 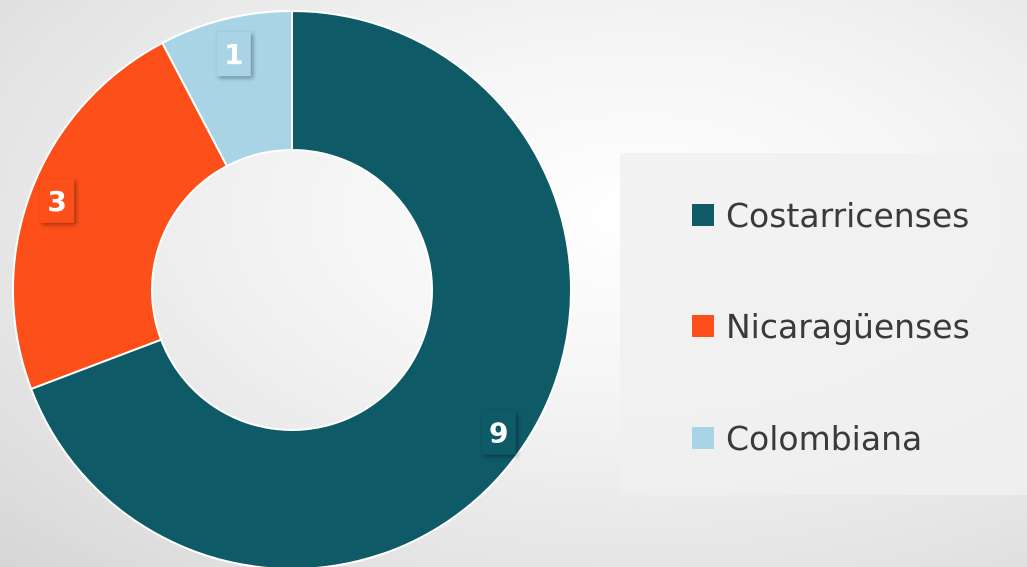 What do you see at coordinates (824, 438) in the screenshot?
I see `legend-label-colombiana: Colombiana` at bounding box center [824, 438].